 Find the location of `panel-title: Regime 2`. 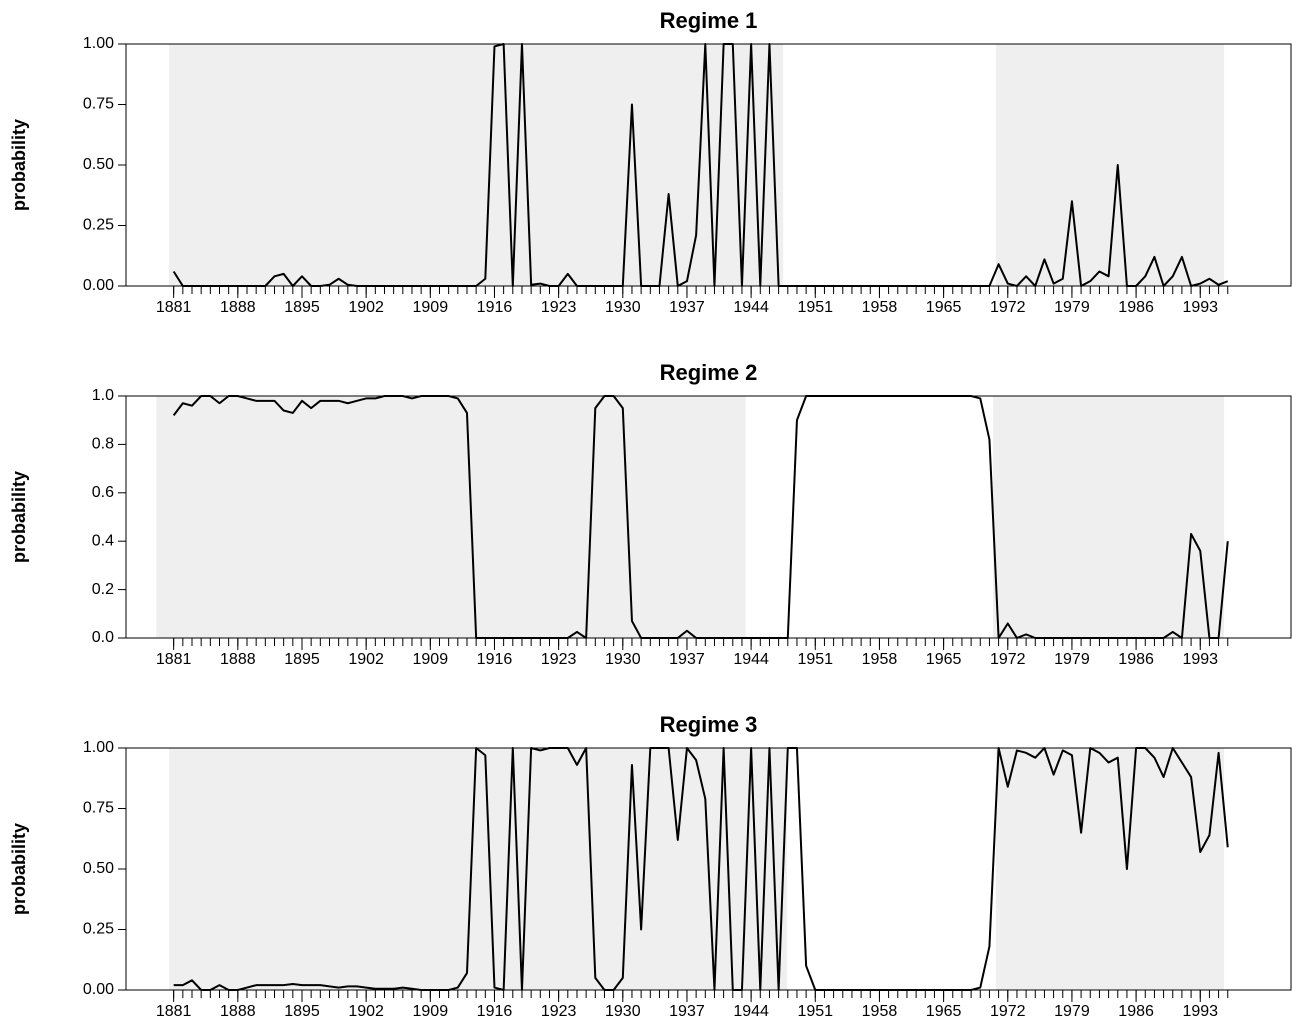

panel-title: Regime 2 is located at coordinates (709, 372).